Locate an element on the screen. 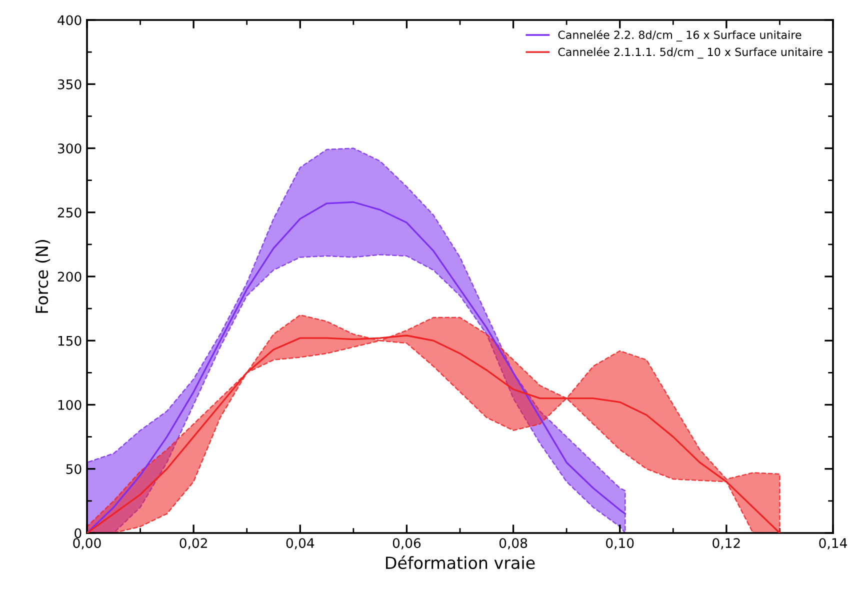 This screenshot has width=854, height=596. x-tick-label: 0,08 is located at coordinates (513, 544).